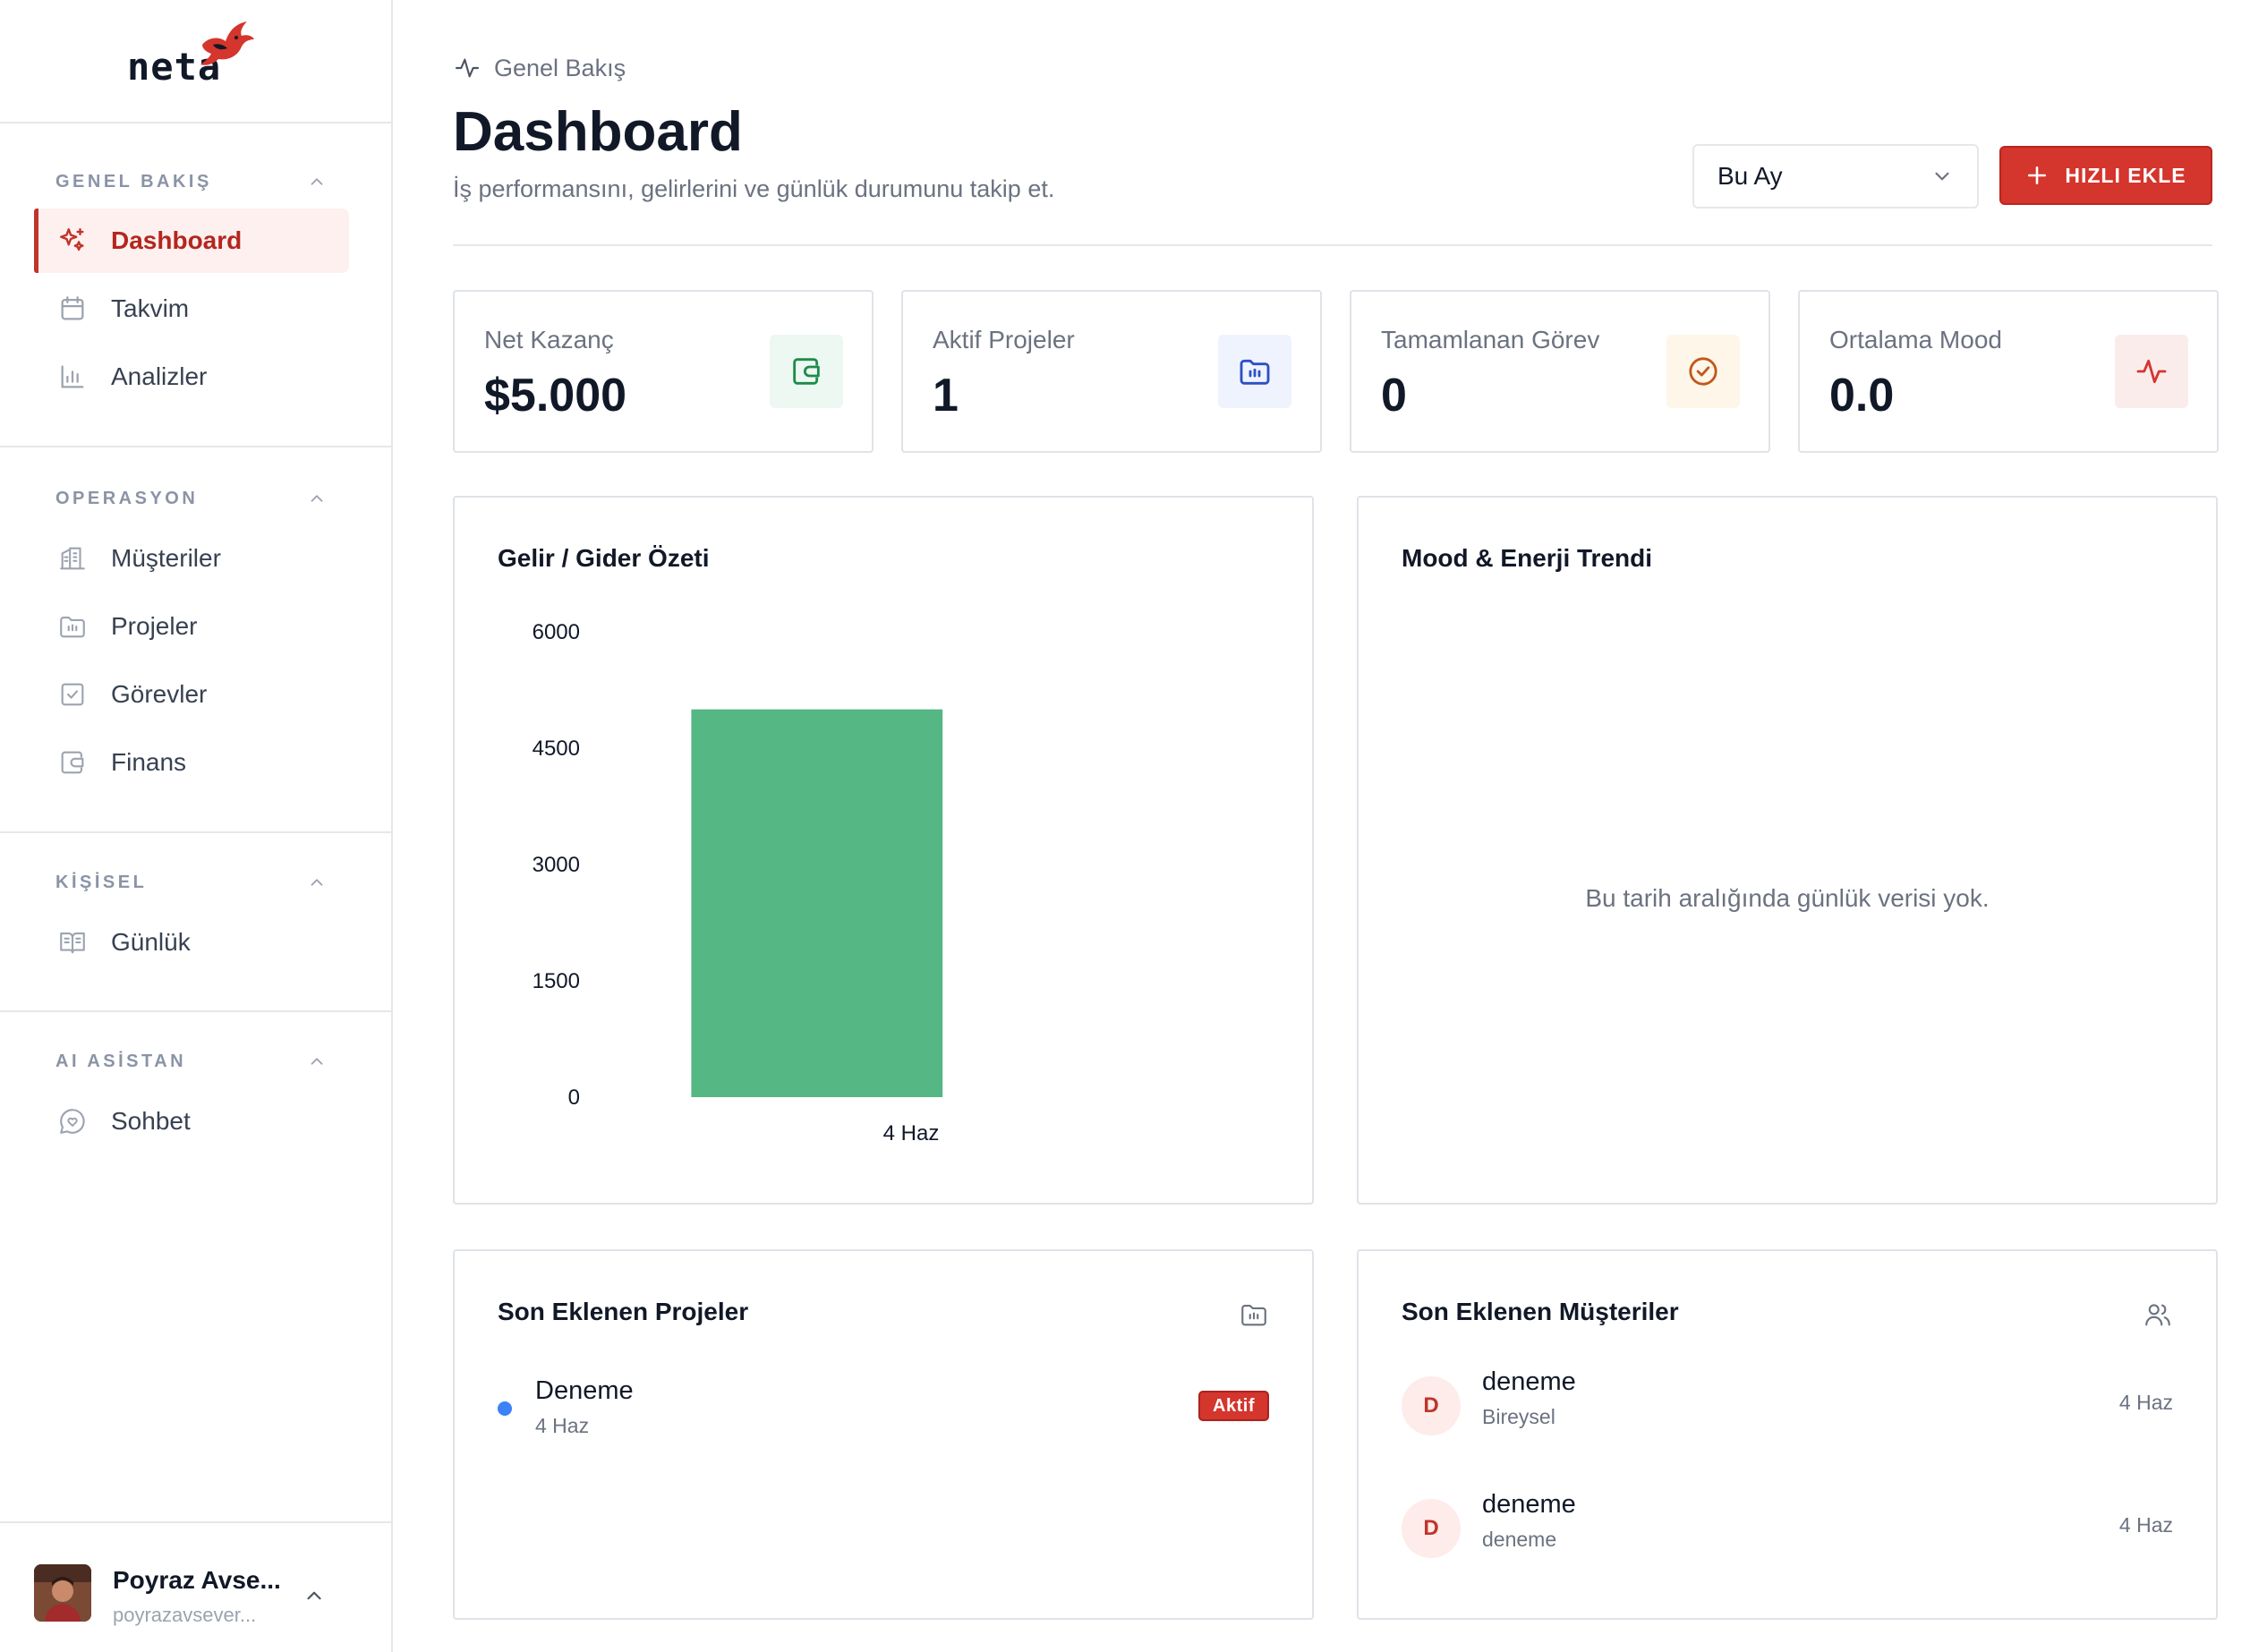 This screenshot has width=2250, height=1652. What do you see at coordinates (883, 1412) in the screenshot?
I see `list-item: Deneme 4 Haz Aktif` at bounding box center [883, 1412].